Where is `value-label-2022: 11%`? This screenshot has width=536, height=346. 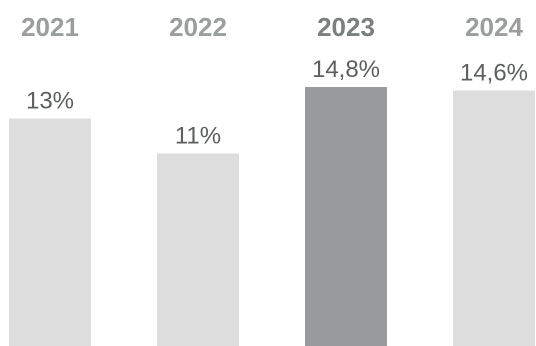 value-label-2022: 11% is located at coordinates (198, 136).